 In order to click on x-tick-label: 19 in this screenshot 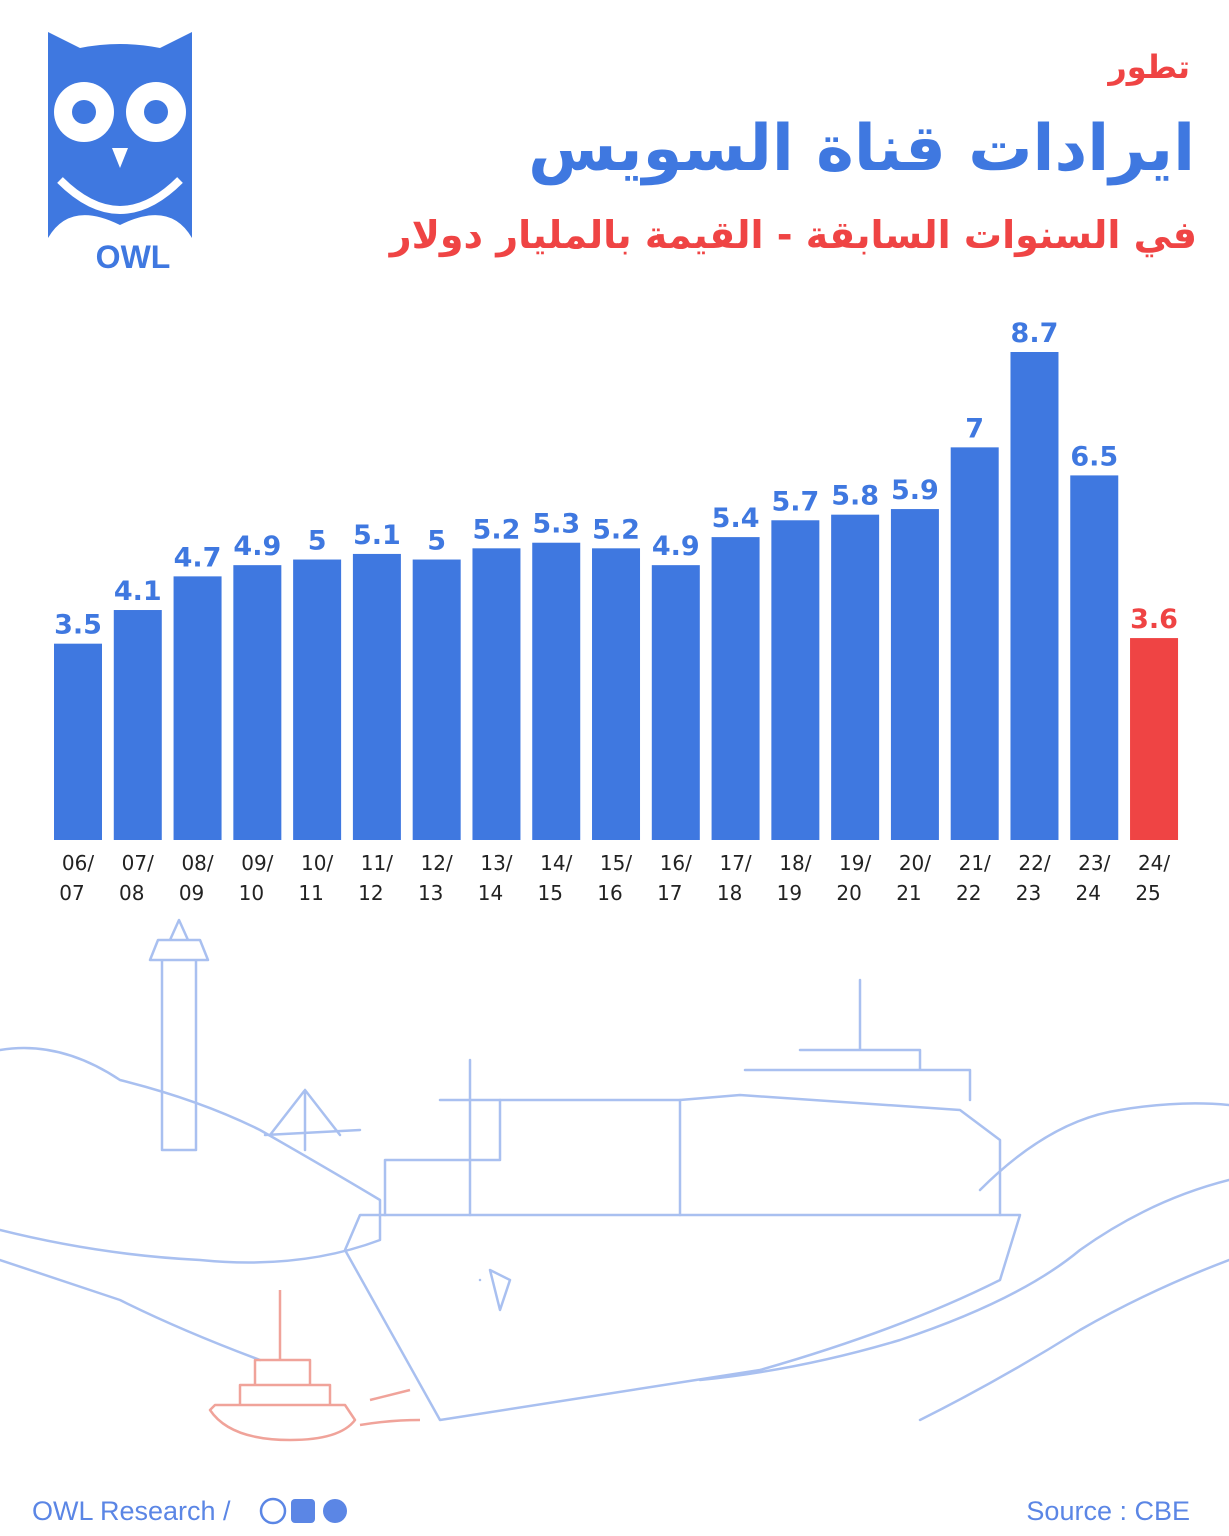, I will do `click(789, 893)`.